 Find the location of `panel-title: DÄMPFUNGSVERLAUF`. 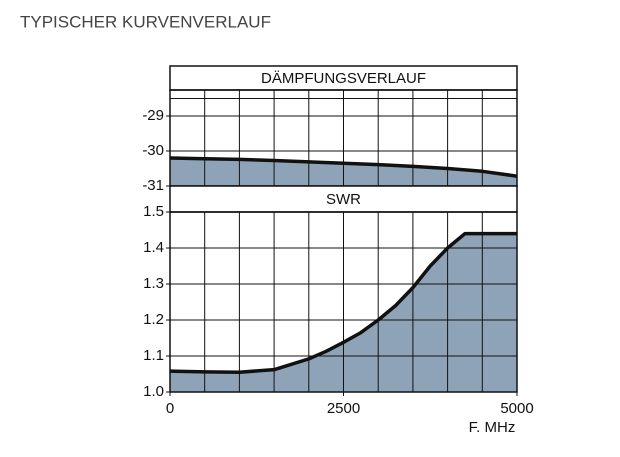

panel-title: DÄMPFUNGSVERLAUF is located at coordinates (343, 78).